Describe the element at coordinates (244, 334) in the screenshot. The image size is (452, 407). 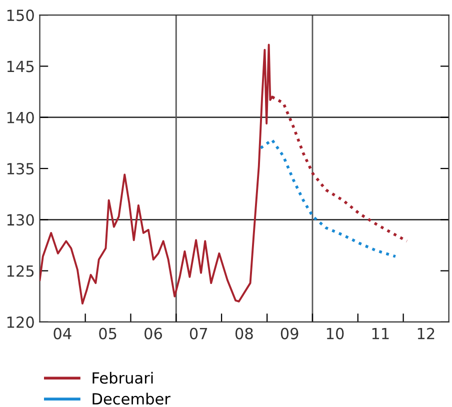
I see `x-tick-label: 08` at that location.